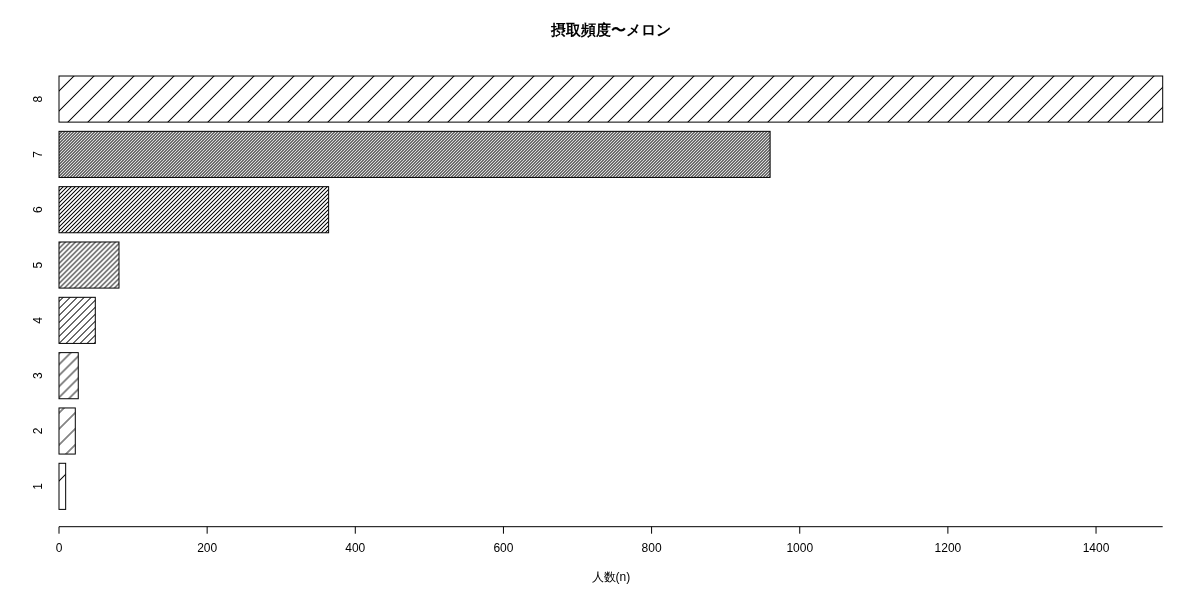 The width and height of the screenshot is (1200, 600). Describe the element at coordinates (38, 376) in the screenshot. I see `y-tick-label: 3` at that location.